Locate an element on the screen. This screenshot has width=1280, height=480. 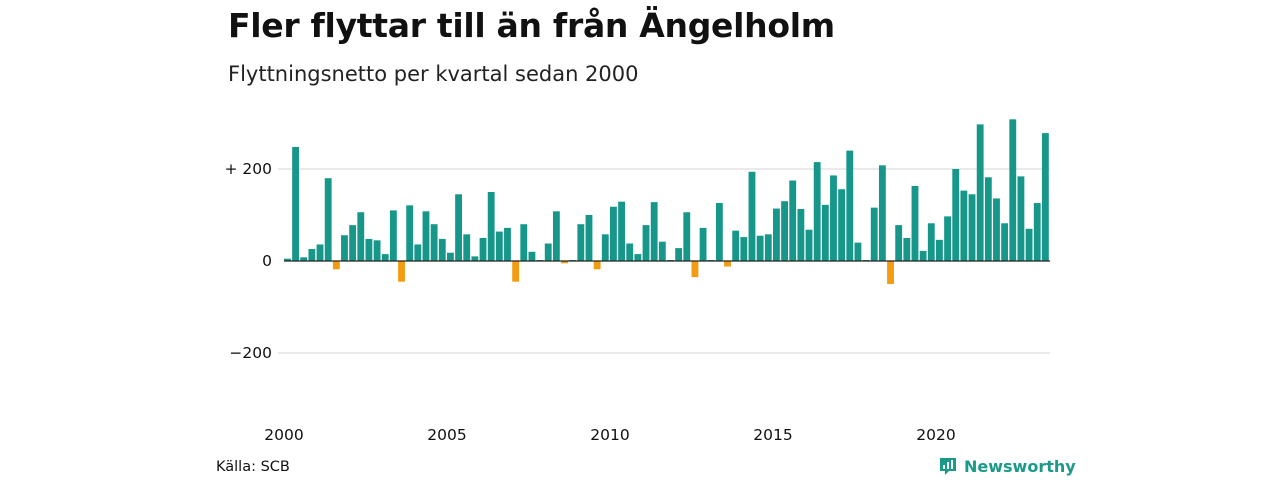
y-tick-label: + 200 is located at coordinates (249, 169).